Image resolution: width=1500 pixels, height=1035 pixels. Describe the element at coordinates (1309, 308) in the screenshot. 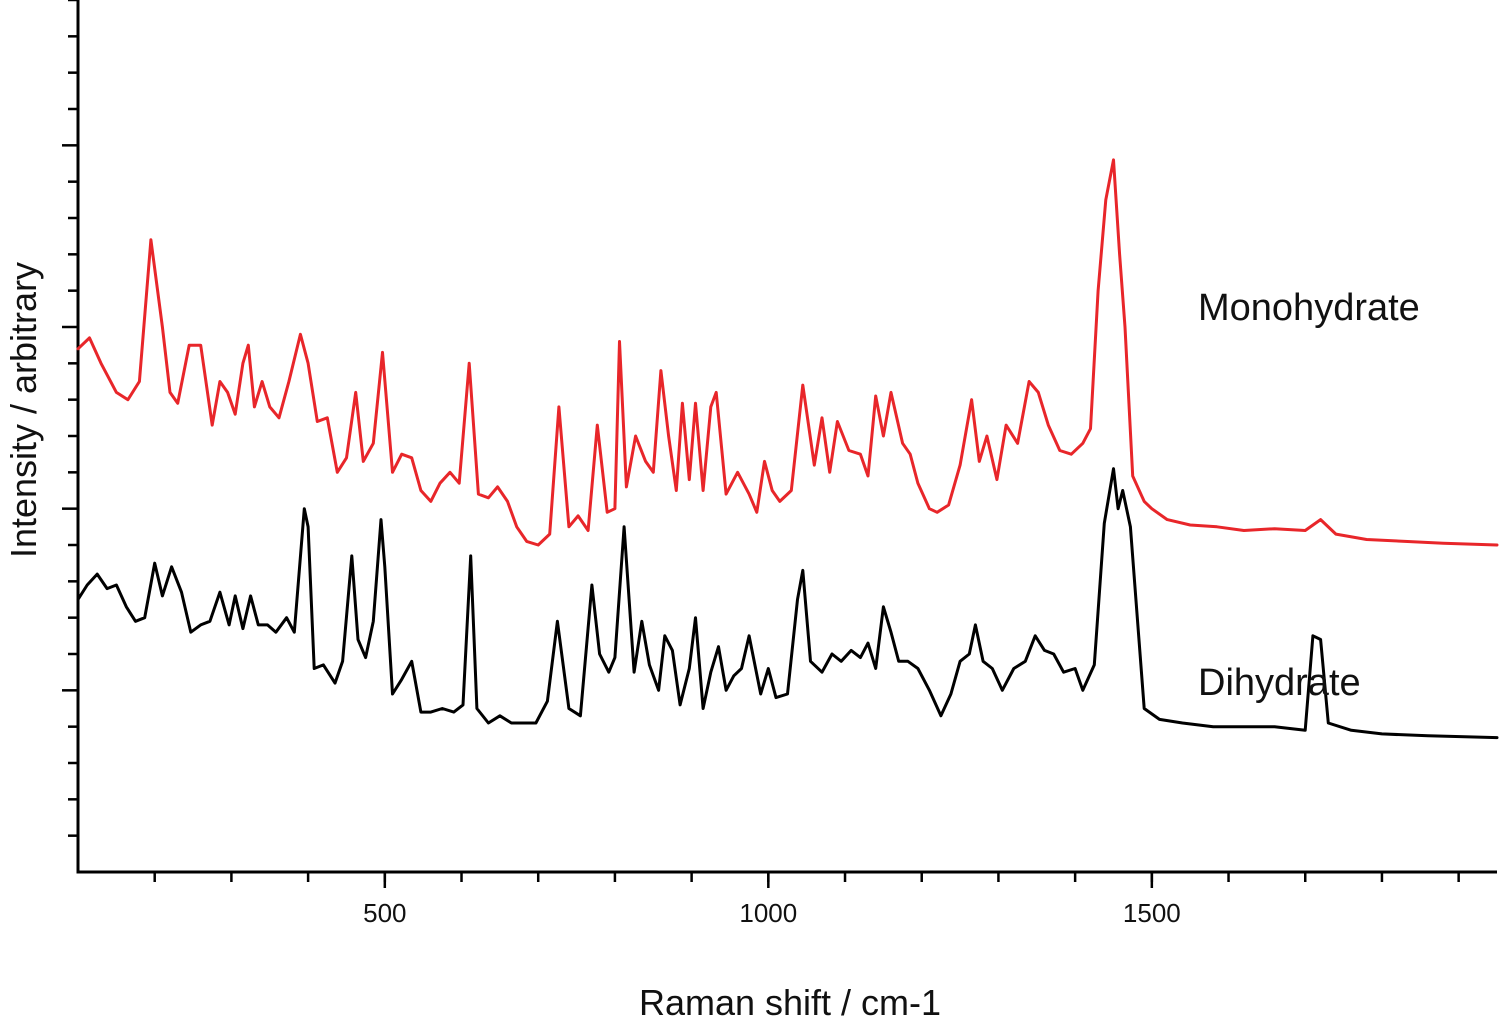

I see `series-label-monohydrate: Monohydrate` at that location.